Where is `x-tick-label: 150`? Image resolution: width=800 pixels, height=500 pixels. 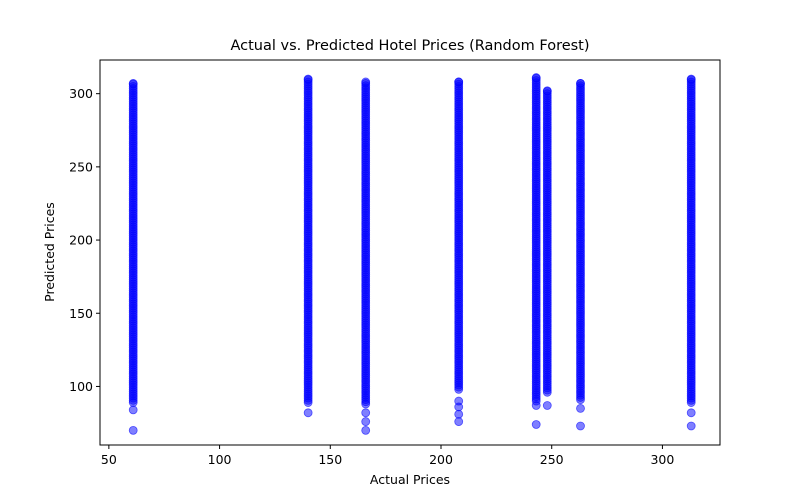 x-tick-label: 150 is located at coordinates (330, 459).